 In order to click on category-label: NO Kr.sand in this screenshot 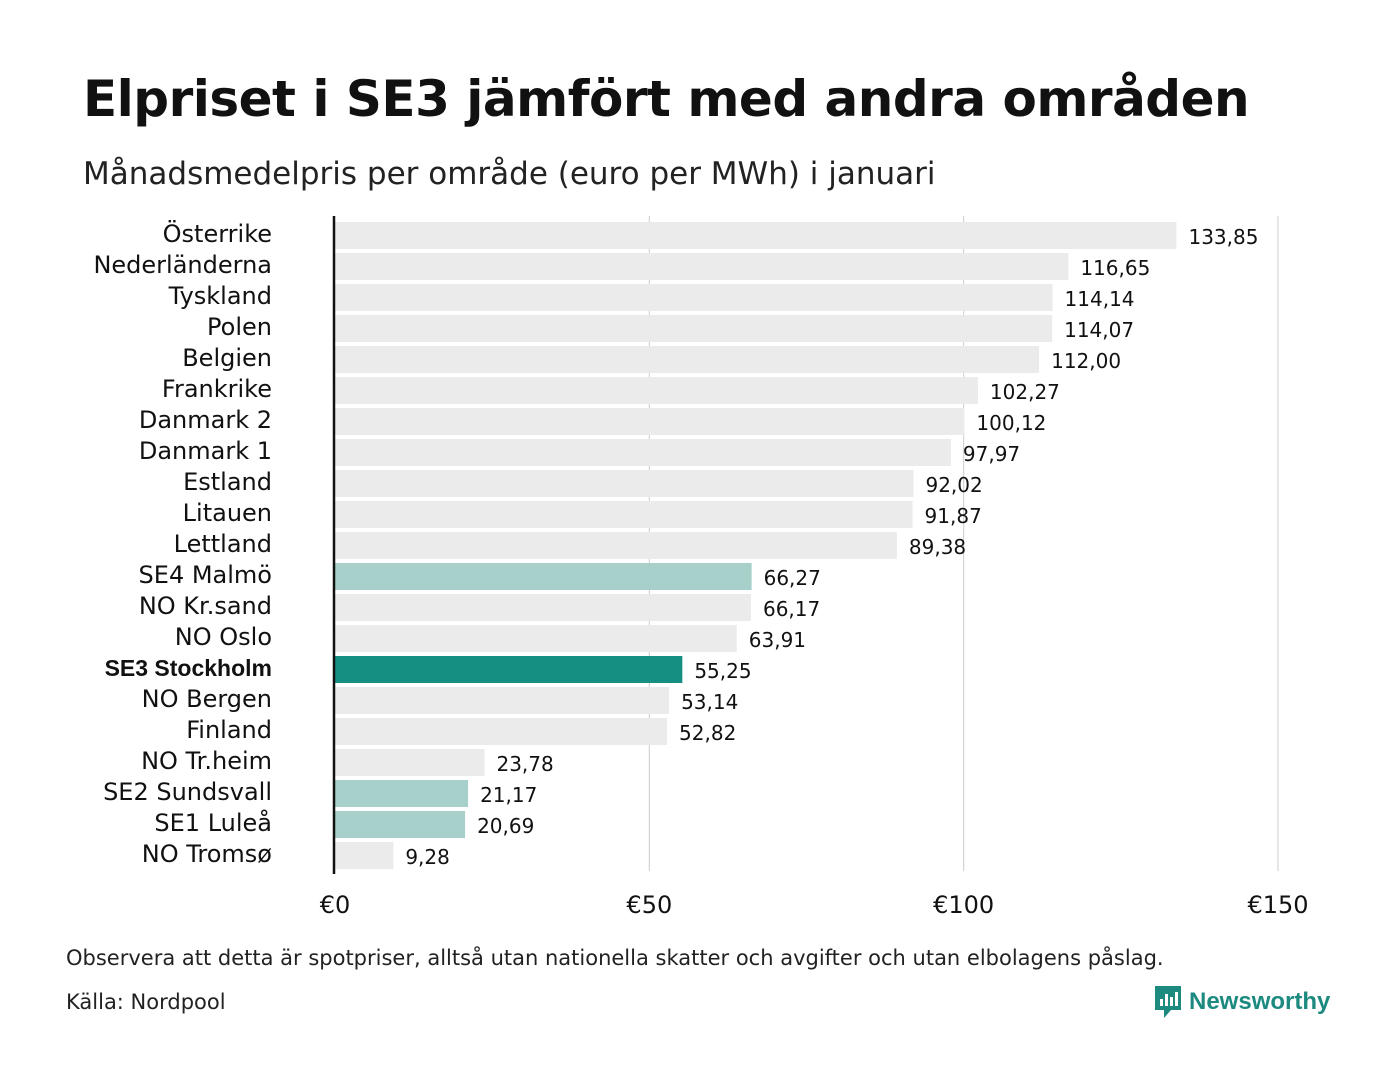, I will do `click(205, 606)`.